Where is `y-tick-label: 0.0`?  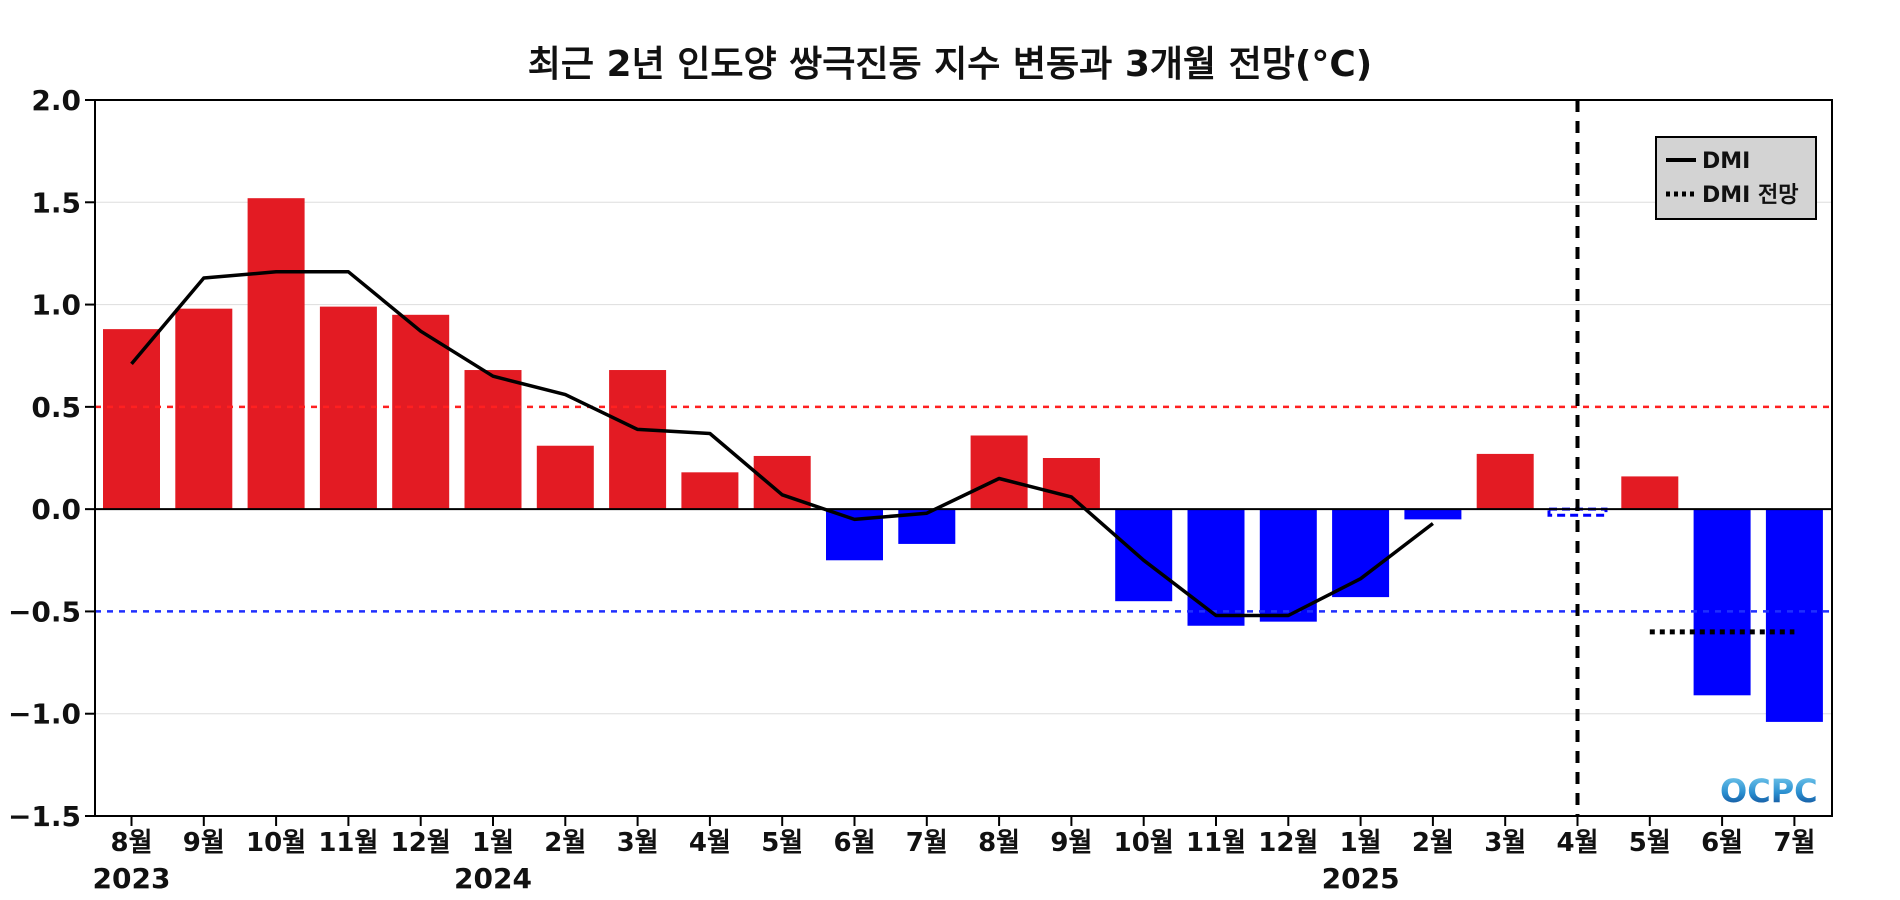
y-tick-label: 0.0 is located at coordinates (56, 509).